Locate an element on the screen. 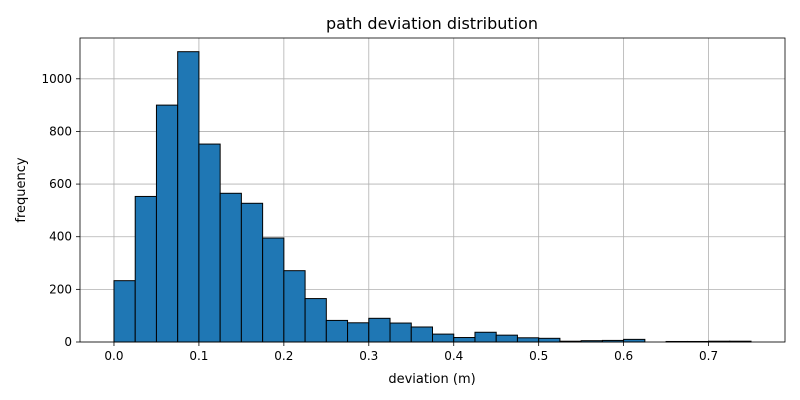 The width and height of the screenshot is (800, 400). chart-title: path deviation distribution is located at coordinates (432, 23).